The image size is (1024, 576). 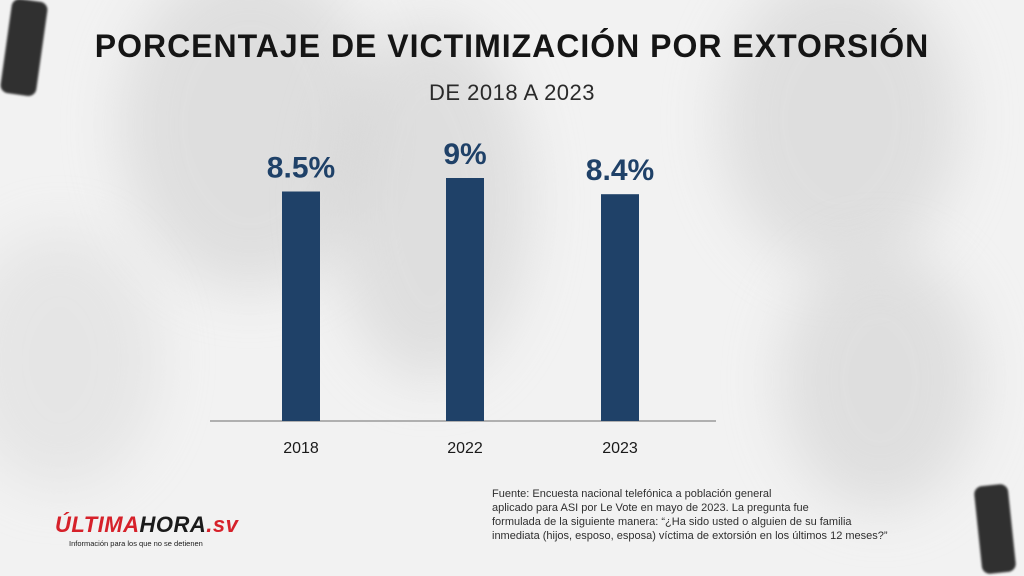 I want to click on logo-part-hora: HORA, so click(x=173, y=524).